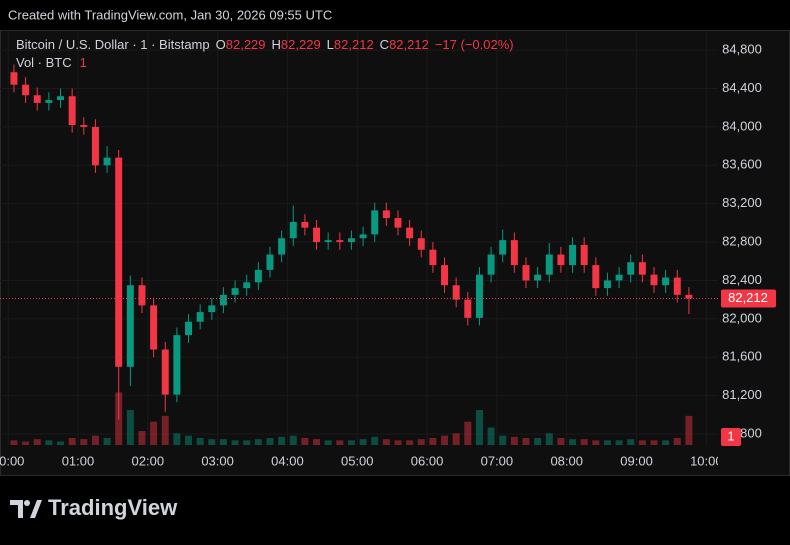  Describe the element at coordinates (301, 44) in the screenshot. I see `h-value: 82,229` at that location.